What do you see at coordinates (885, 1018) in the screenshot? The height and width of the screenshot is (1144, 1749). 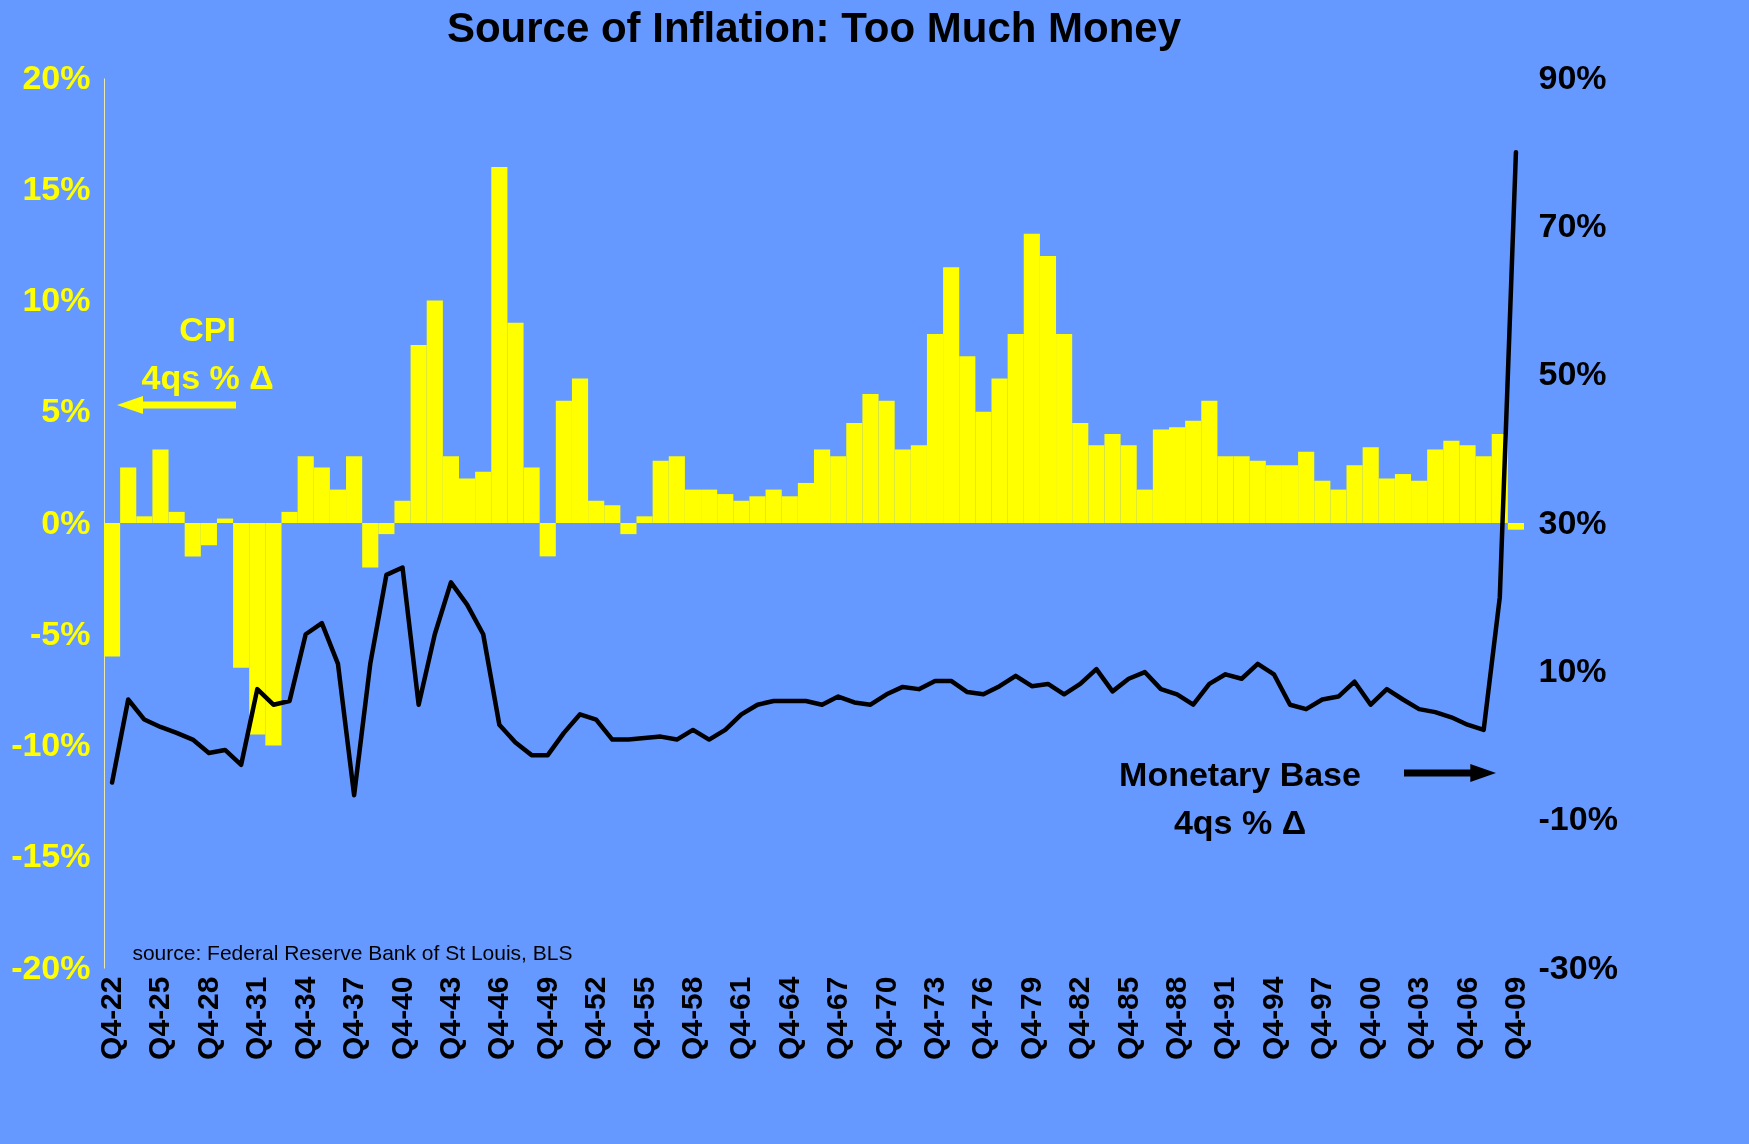 I see `x-tick-label: Q4-70` at bounding box center [885, 1018].